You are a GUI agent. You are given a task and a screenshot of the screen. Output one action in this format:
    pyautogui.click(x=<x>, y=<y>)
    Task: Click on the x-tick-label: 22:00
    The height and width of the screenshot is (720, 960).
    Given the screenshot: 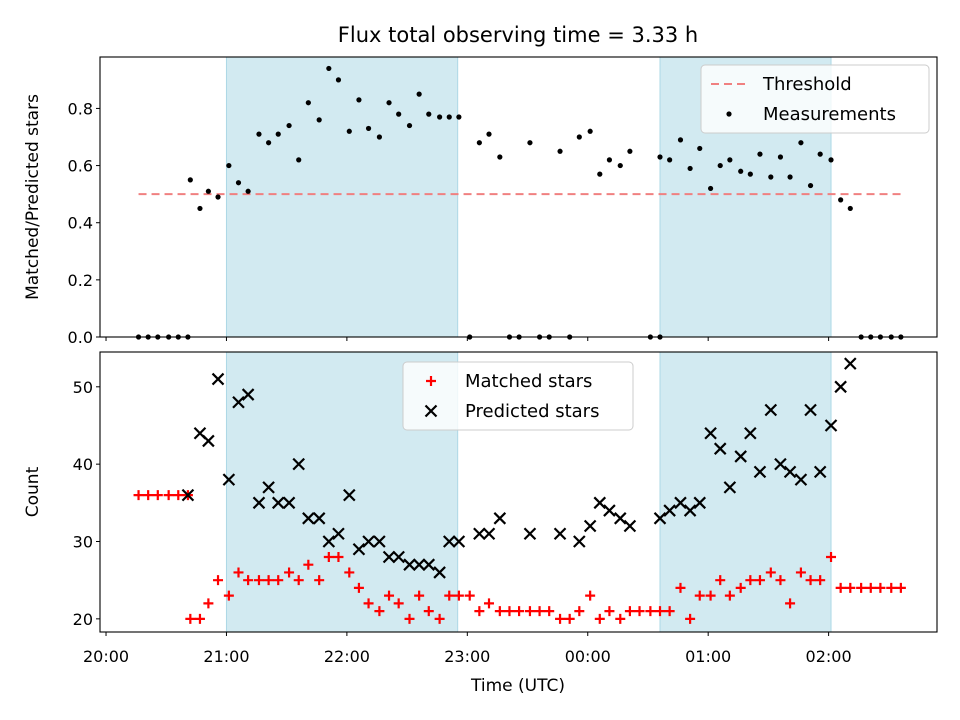 What is the action you would take?
    pyautogui.click(x=347, y=656)
    